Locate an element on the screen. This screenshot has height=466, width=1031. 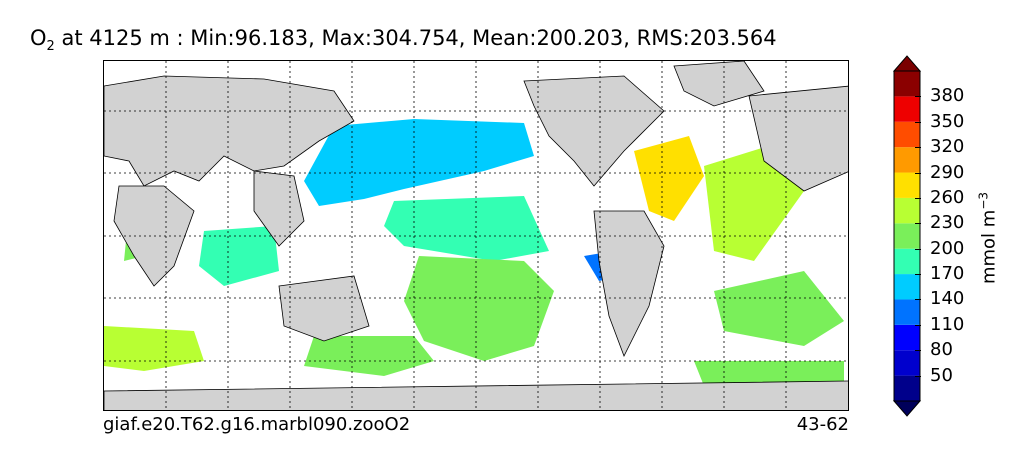
colorbar-tick-label: 290 is located at coordinates (947, 172).